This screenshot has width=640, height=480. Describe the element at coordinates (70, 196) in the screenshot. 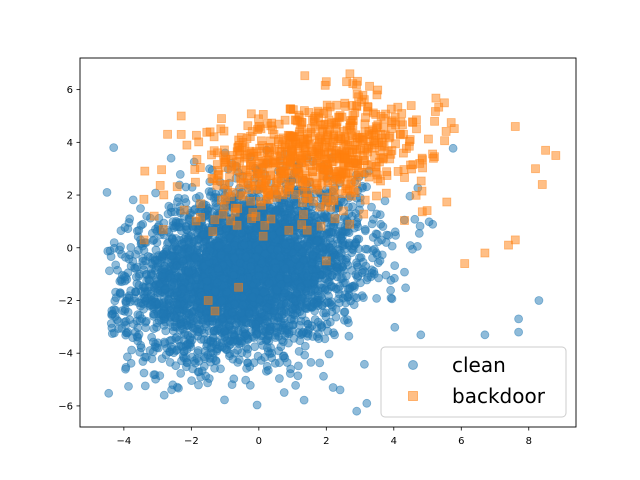

I see `y-tick-label: 2` at that location.